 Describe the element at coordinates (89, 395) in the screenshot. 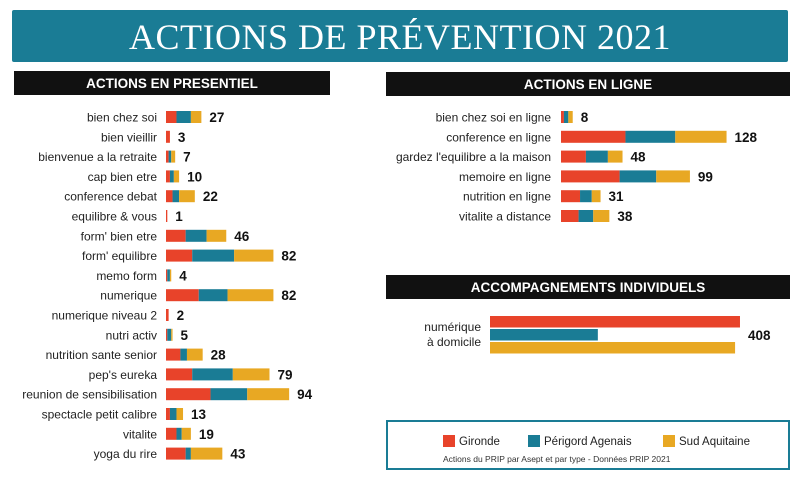

I see `category-label-reunion-de-sensibilisation: reunion de sensibilisation` at that location.